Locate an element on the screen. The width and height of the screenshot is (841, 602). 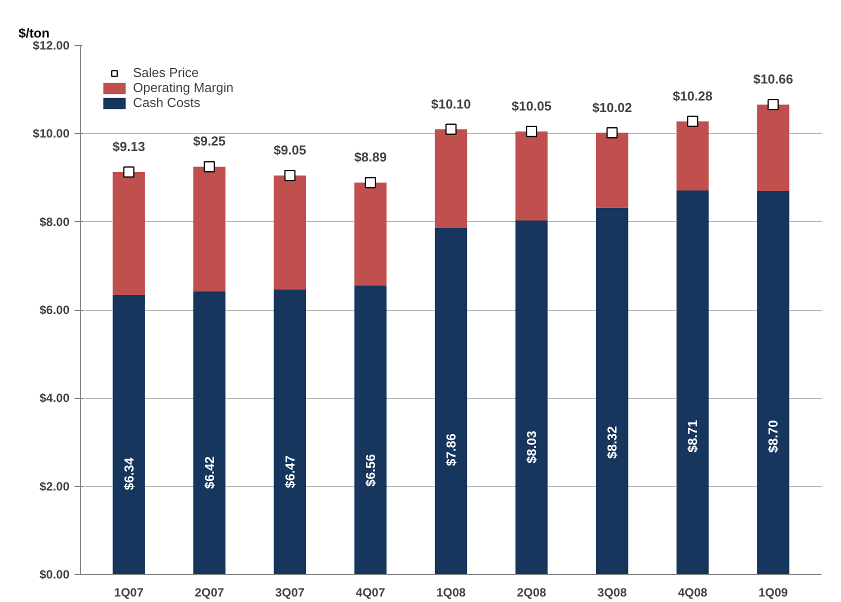
data-label: $8.03 is located at coordinates (532, 447).